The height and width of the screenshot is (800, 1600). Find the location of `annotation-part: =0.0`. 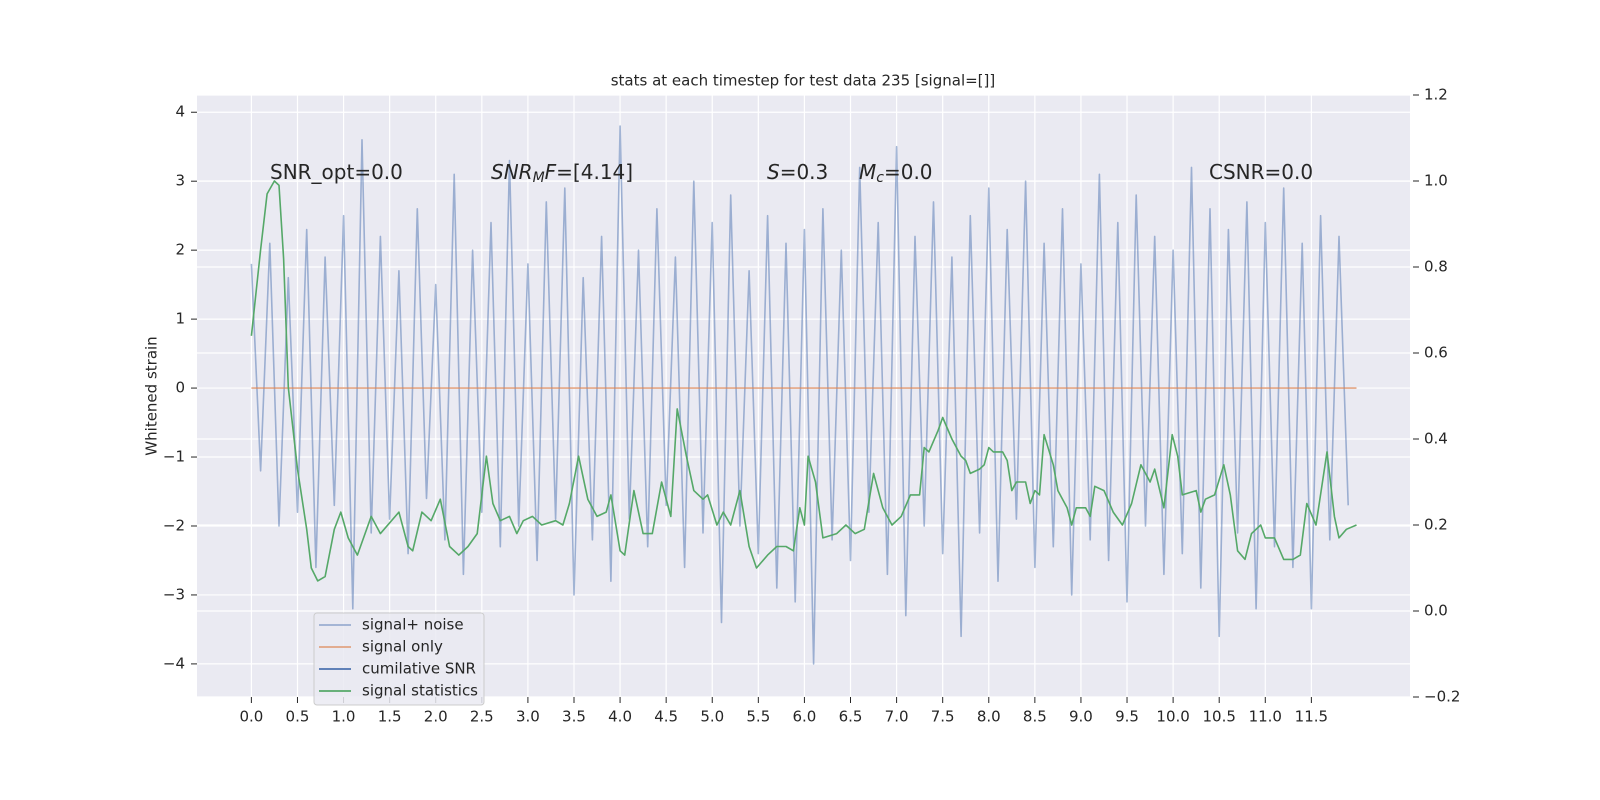

annotation-part: =0.0 is located at coordinates (908, 172).